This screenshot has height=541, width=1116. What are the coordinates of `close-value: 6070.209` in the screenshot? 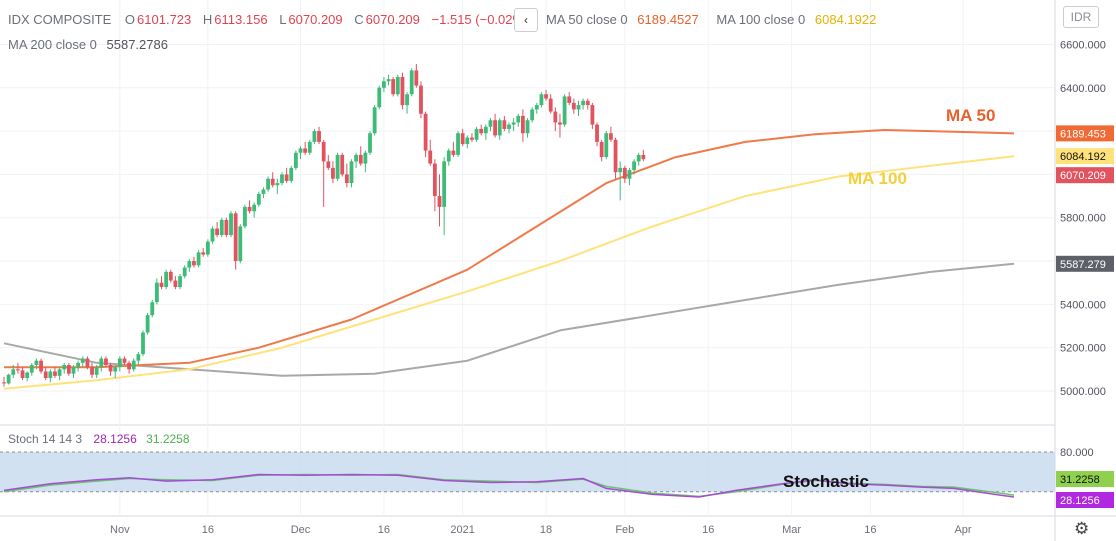 It's located at (392, 19).